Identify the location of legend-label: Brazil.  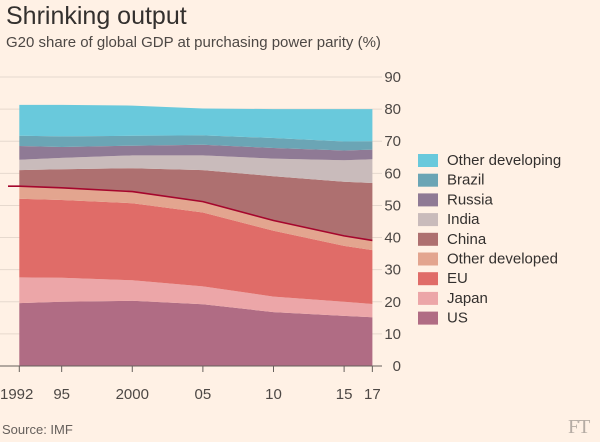
(466, 180).